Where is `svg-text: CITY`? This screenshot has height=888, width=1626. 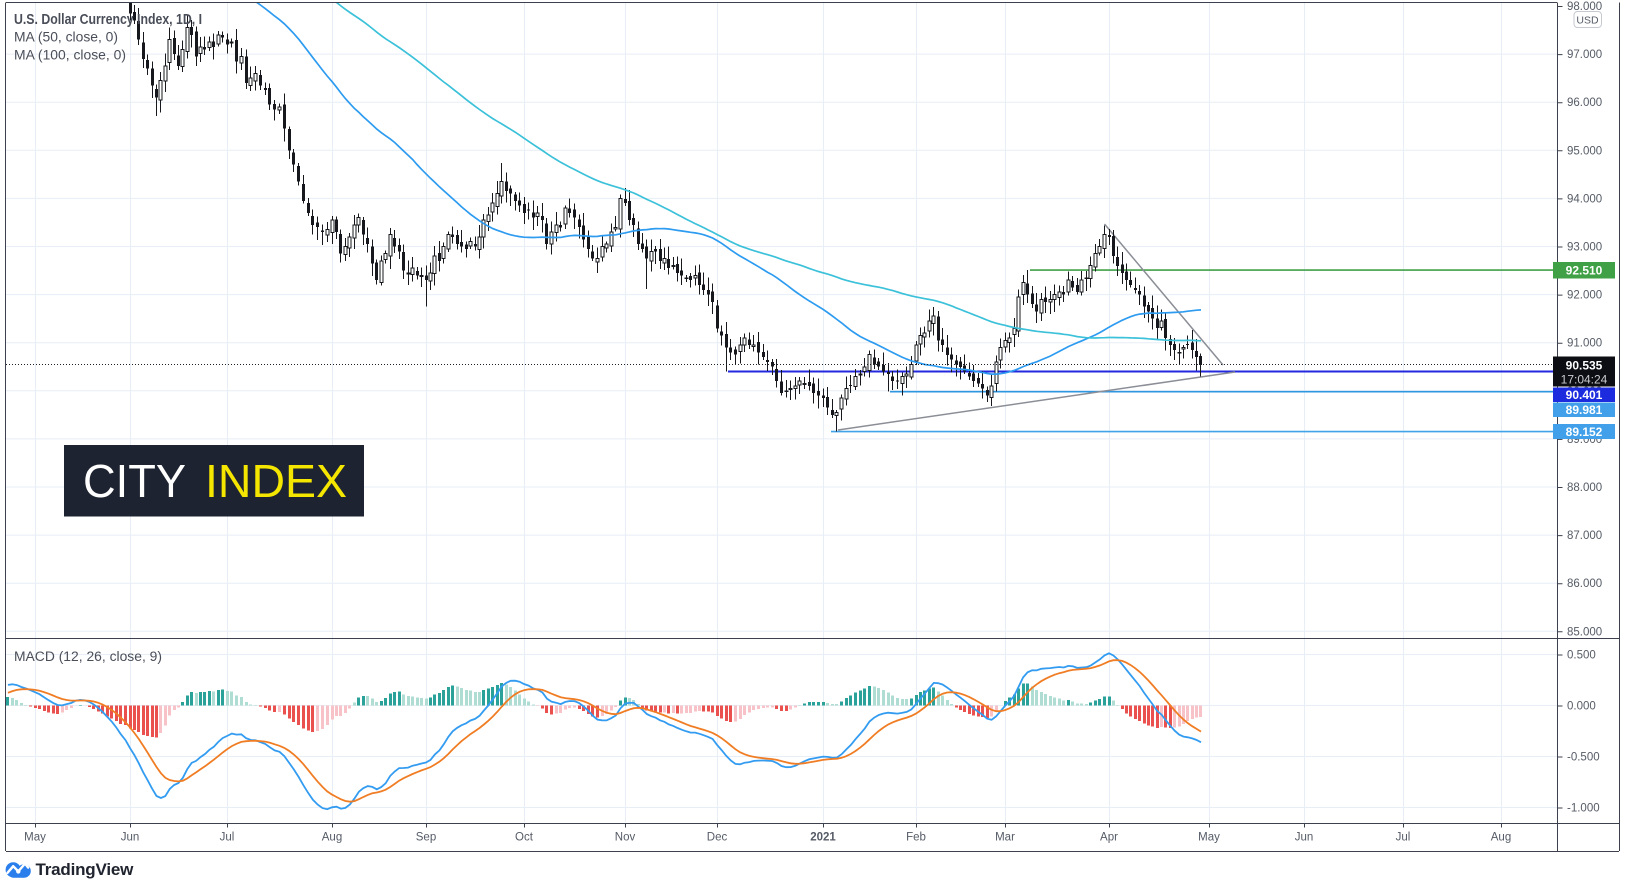
svg-text: CITY is located at coordinates (134, 481).